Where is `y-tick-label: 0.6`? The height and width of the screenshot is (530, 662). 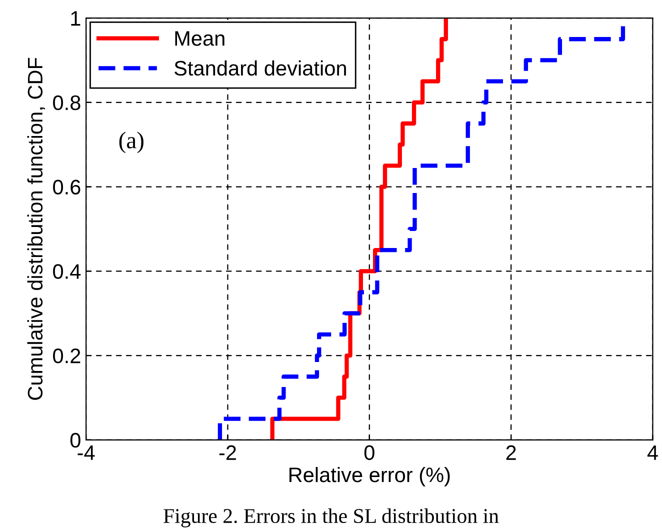
y-tick-label: 0.6 is located at coordinates (66, 187).